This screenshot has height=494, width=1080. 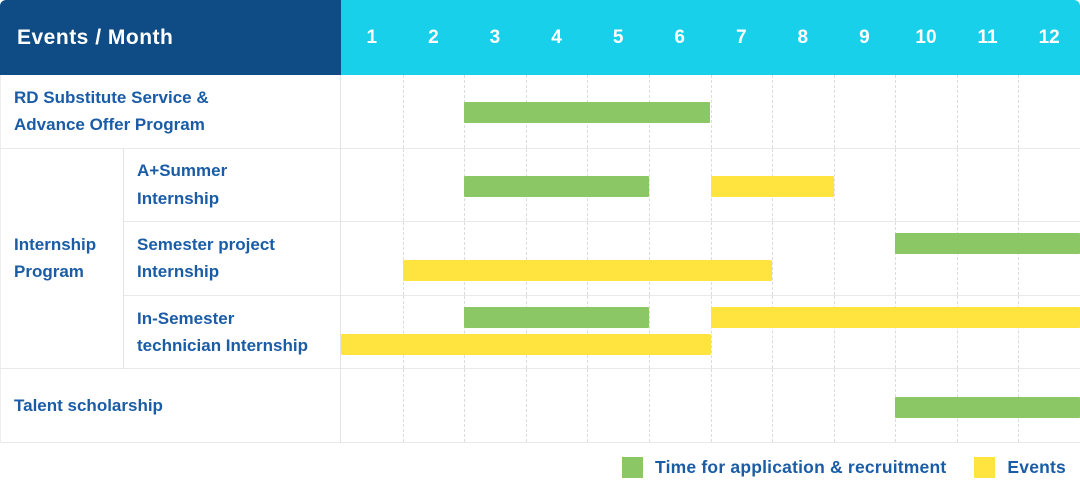 What do you see at coordinates (741, 37) in the screenshot?
I see `month-header-7: 7` at bounding box center [741, 37].